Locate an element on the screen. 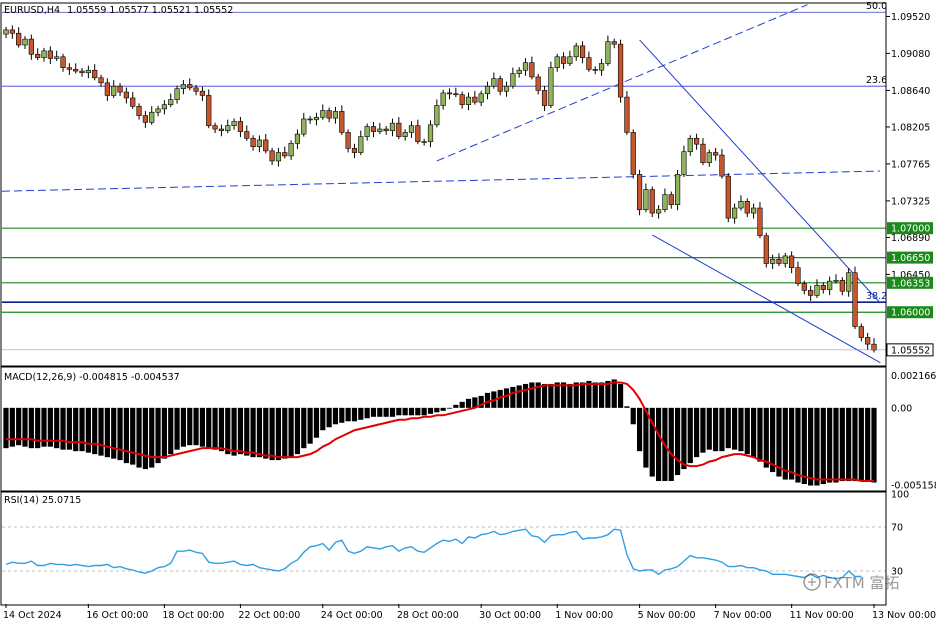 The height and width of the screenshot is (624, 936). time-tick-label: 22 Oct 00:00 is located at coordinates (269, 615).